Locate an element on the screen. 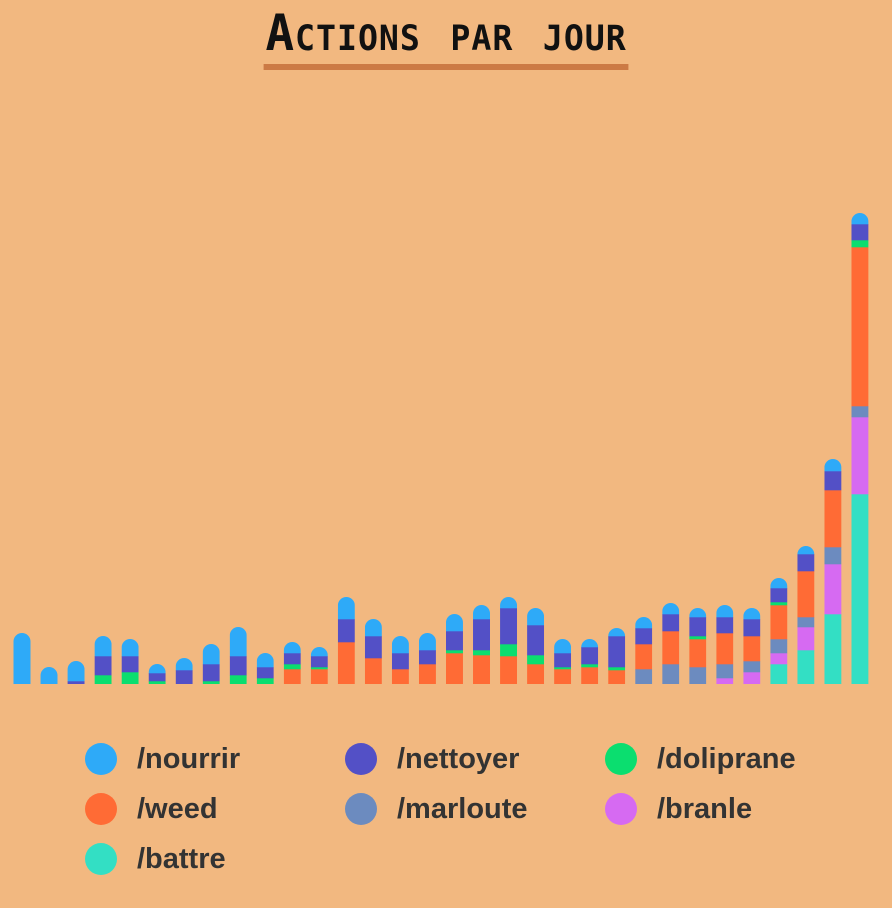  legend-item-nourrir: /nourrir is located at coordinates (162, 759).